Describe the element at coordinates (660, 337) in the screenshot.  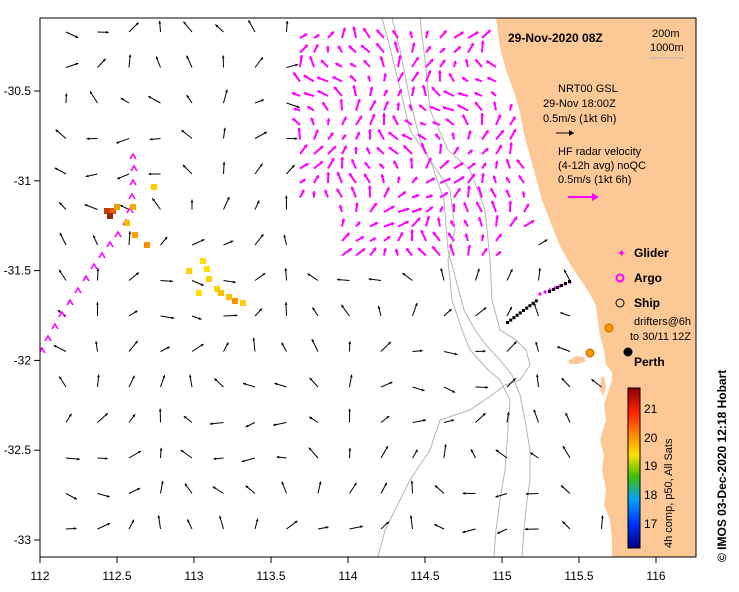
I see `drifters-label-2: to 30/11 12Z` at that location.